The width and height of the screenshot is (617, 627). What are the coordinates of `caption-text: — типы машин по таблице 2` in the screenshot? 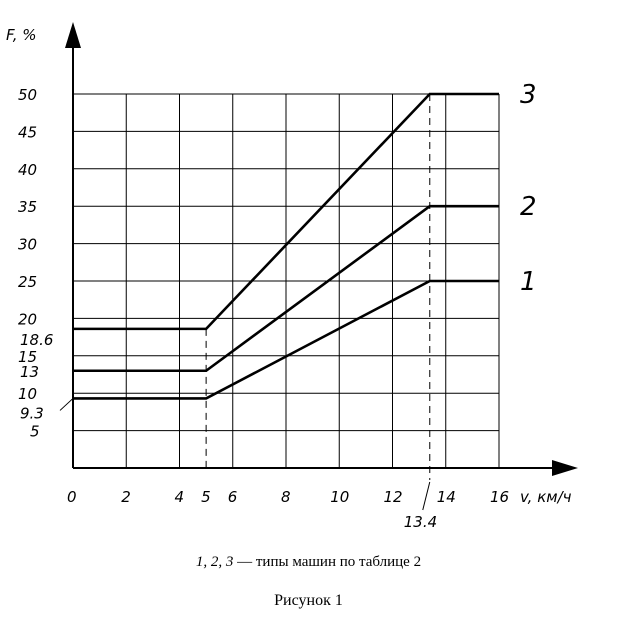 It's located at (327, 562).